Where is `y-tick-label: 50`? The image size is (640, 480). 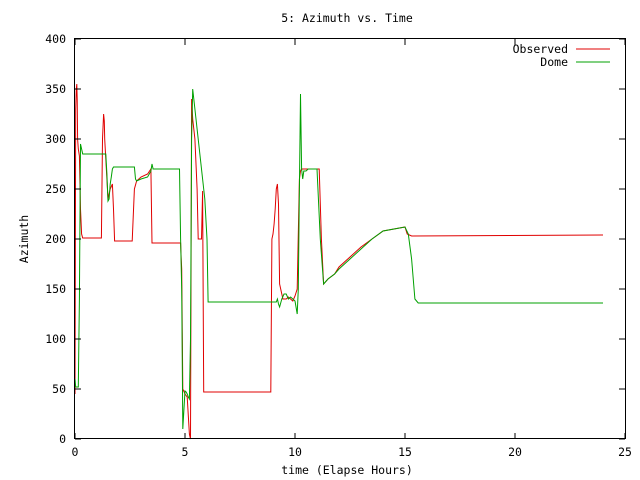 y-tick-label: 50 is located at coordinates (59, 389).